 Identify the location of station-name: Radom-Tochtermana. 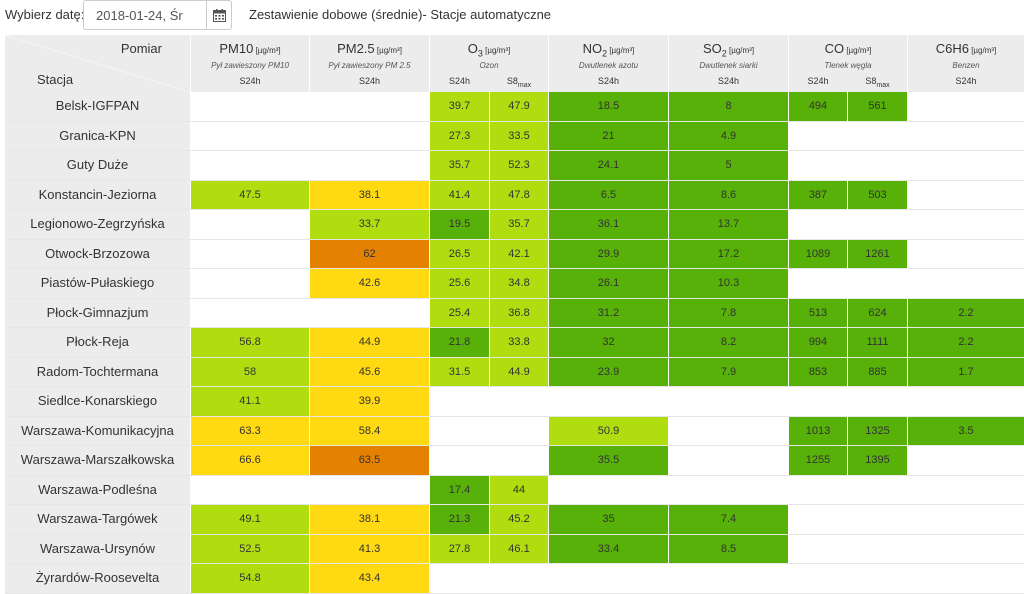
(97, 371).